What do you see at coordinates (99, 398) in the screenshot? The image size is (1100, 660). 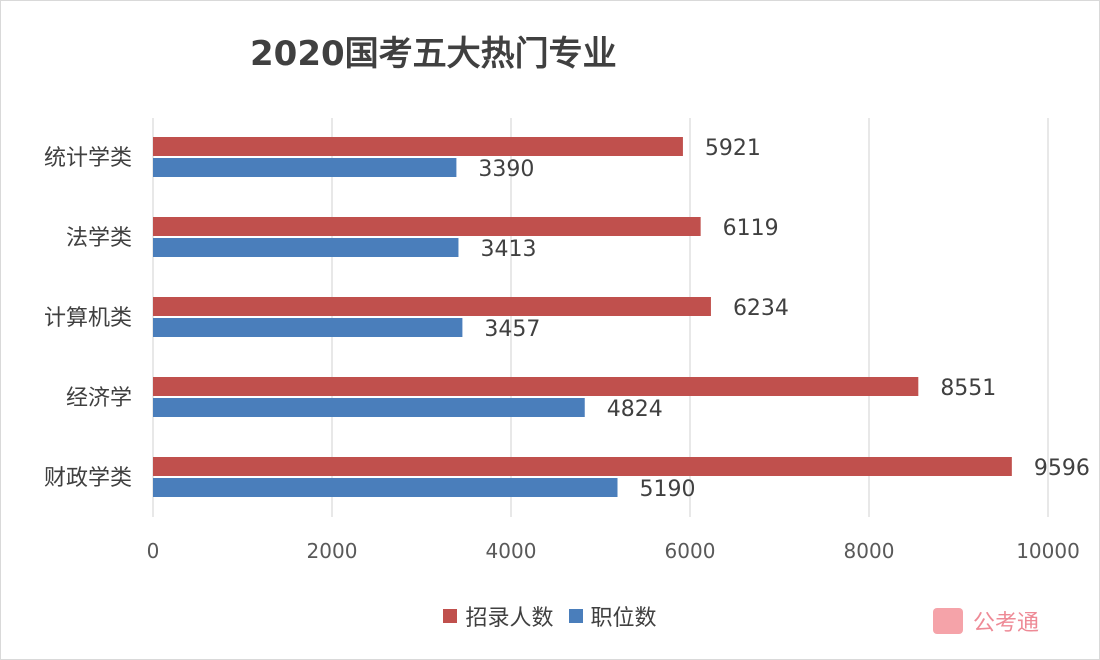 I see `category-label: 经济学` at bounding box center [99, 398].